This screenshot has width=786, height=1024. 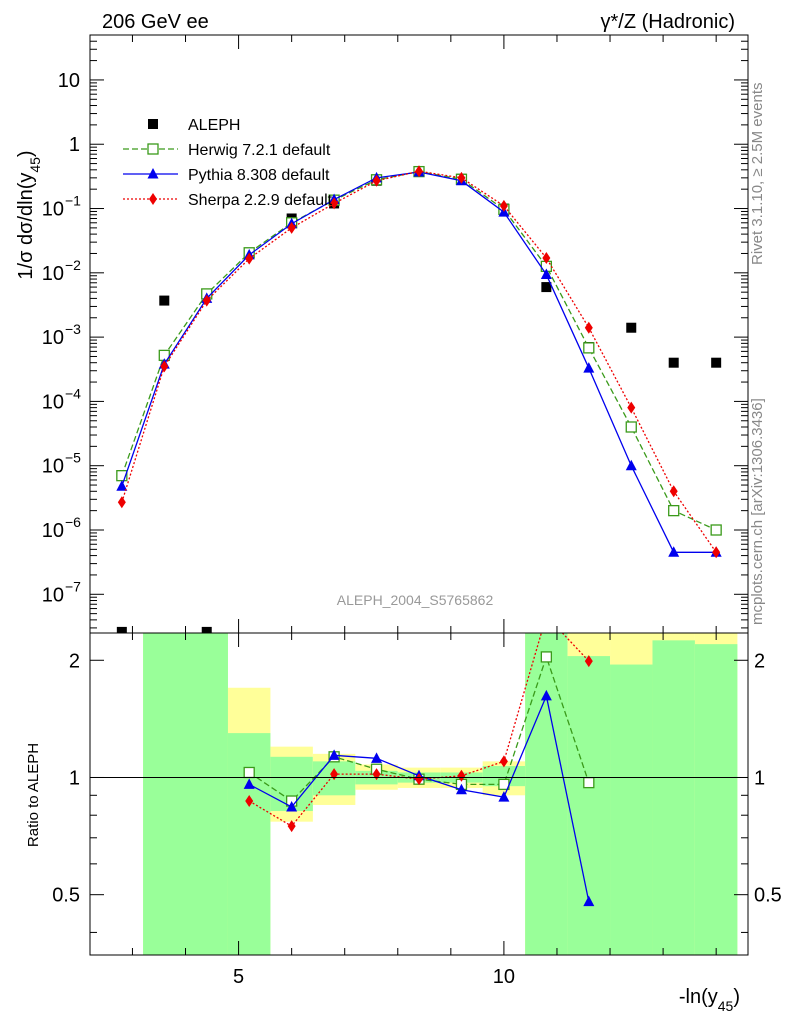 I want to click on top-y-axis-label: 1/σ dσ/dln(y45), so click(x=29, y=214).